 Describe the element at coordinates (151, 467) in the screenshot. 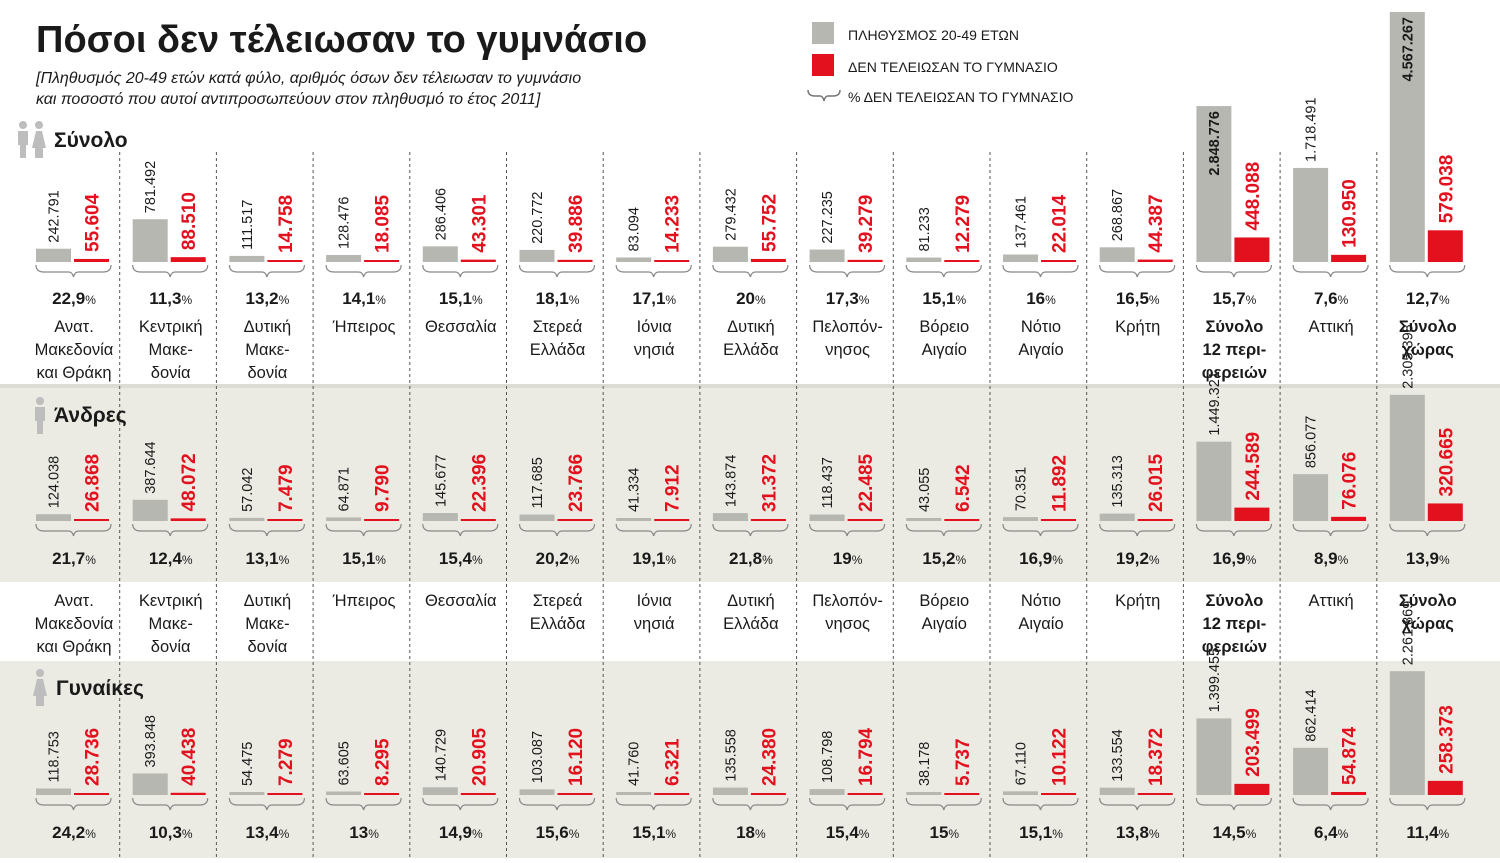

I see `population-value-label: 387.644` at that location.